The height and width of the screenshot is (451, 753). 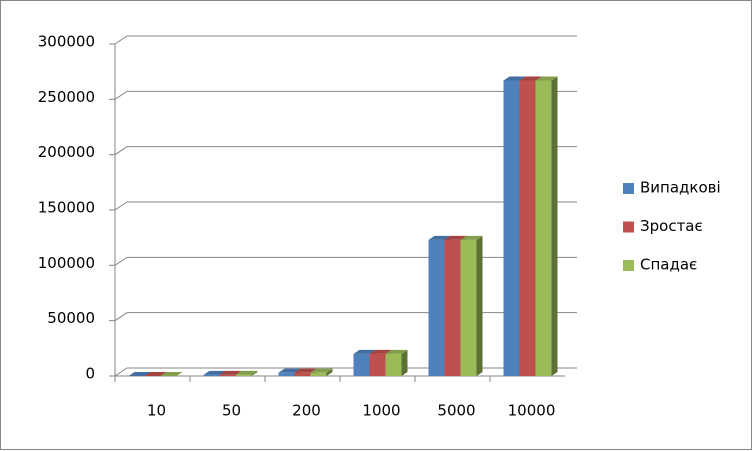 What do you see at coordinates (680, 188) in the screenshot?
I see `legend-label: Випадкові` at bounding box center [680, 188].